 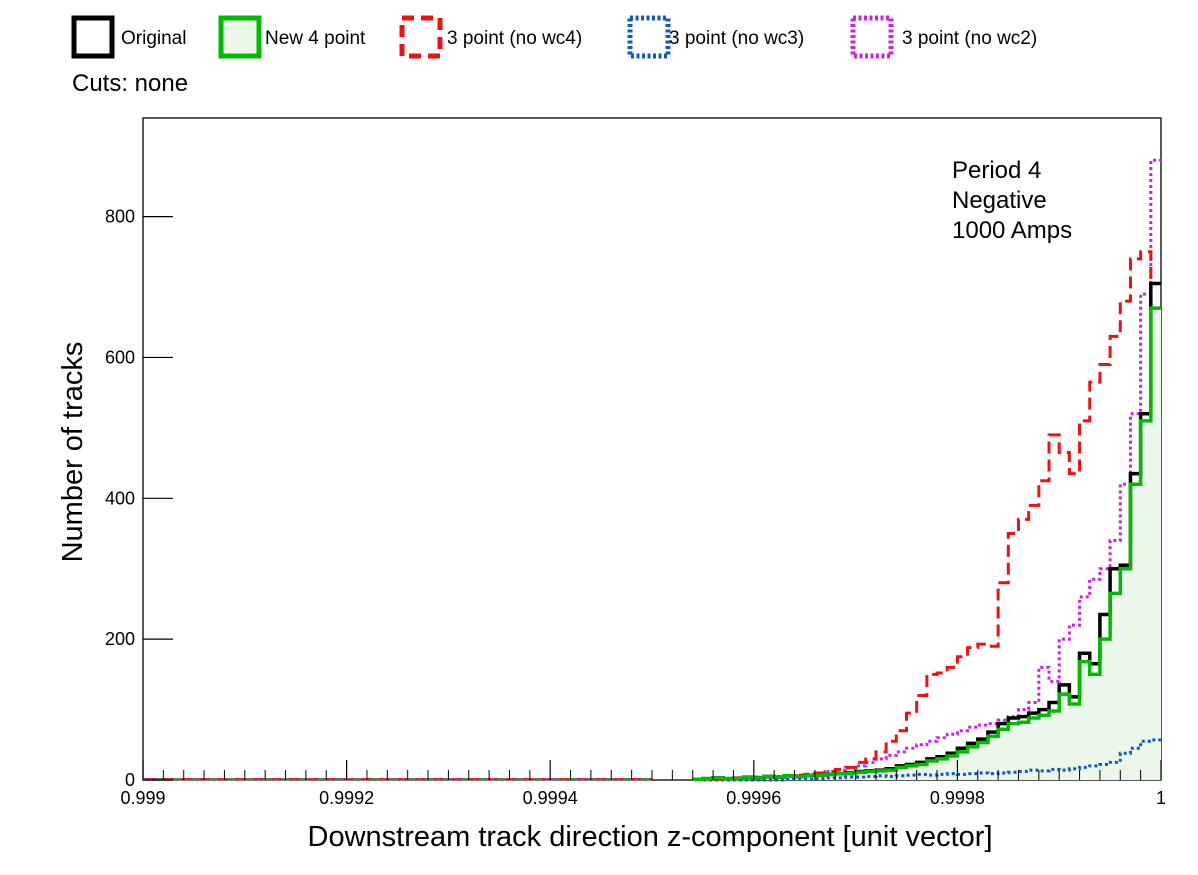 I want to click on x-tick-label: 0.9996, so click(x=753, y=798).